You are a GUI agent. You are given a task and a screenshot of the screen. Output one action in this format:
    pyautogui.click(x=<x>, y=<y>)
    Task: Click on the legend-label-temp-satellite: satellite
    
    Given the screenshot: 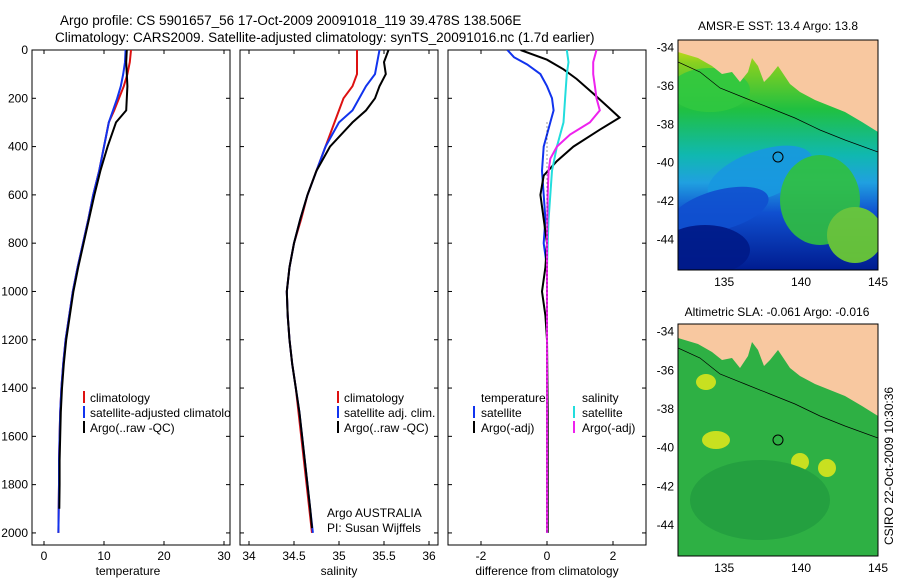 What is the action you would take?
    pyautogui.click(x=501, y=413)
    